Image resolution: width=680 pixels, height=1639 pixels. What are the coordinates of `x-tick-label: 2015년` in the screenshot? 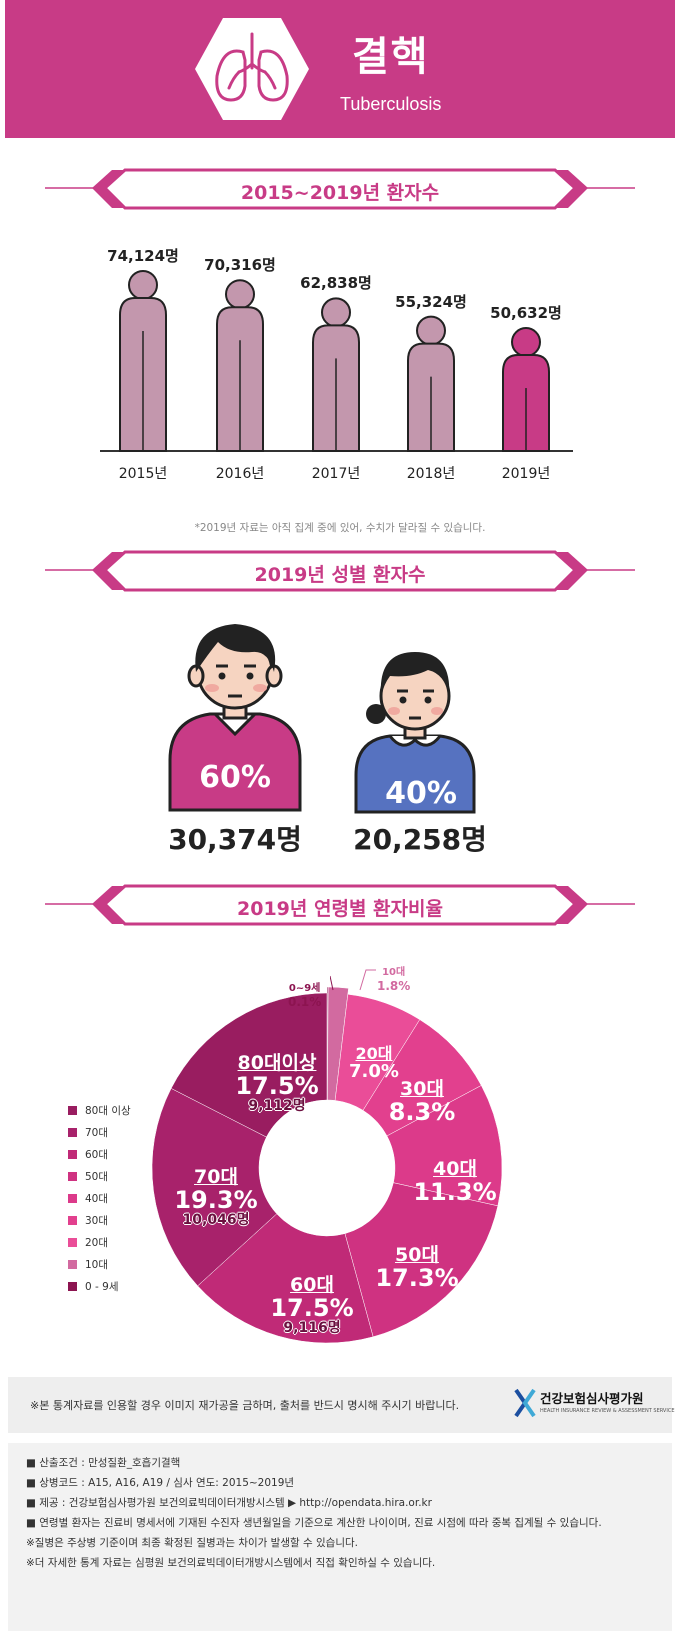 It's located at (143, 474).